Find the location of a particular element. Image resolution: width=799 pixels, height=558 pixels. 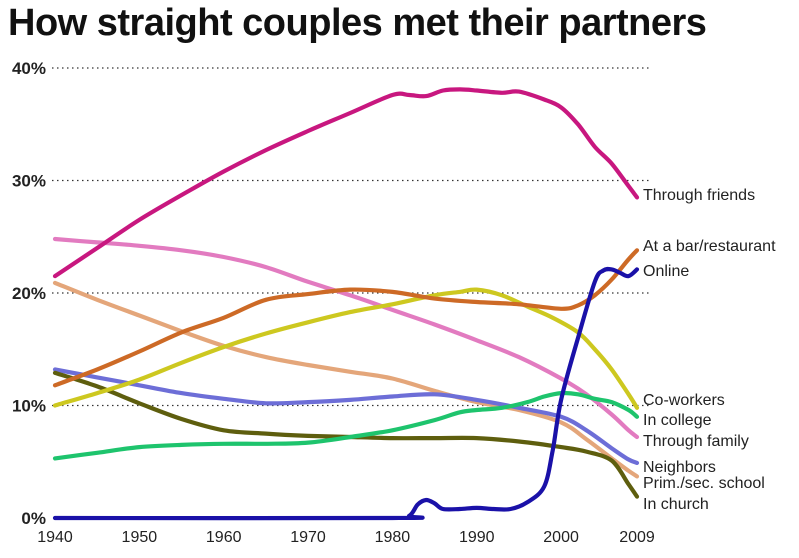

y-axis-tick-labels: 0% 10% 20% 30% 40% is located at coordinates (29, 293).